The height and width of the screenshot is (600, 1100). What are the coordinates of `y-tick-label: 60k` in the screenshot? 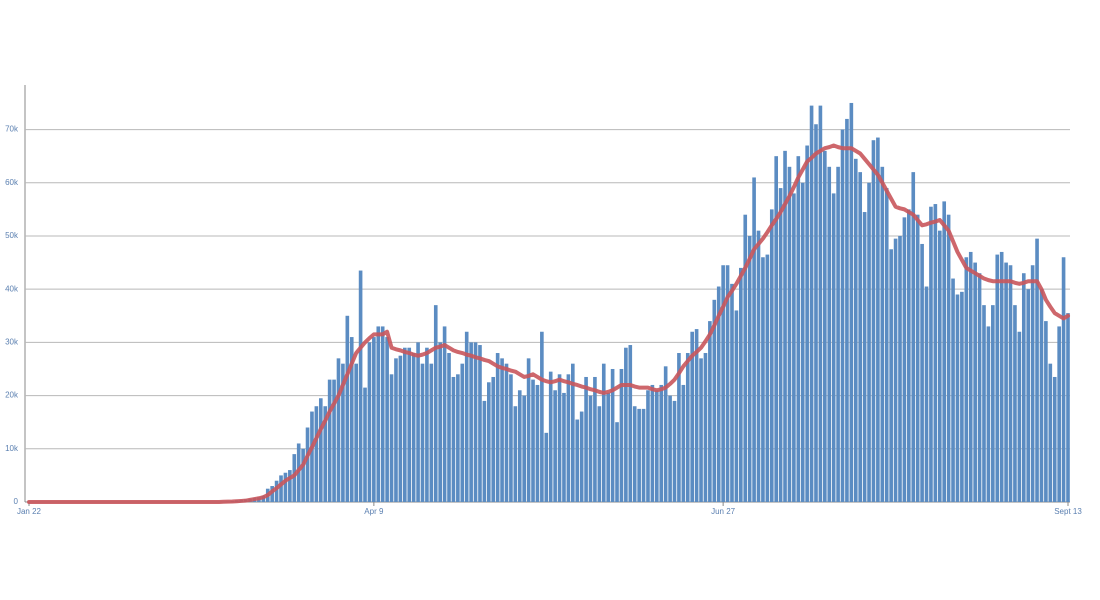 It's located at (12, 182).